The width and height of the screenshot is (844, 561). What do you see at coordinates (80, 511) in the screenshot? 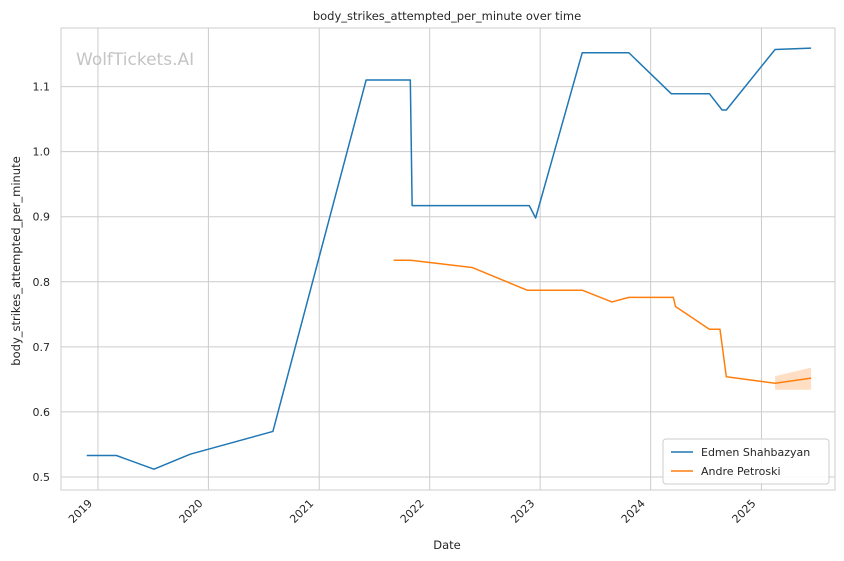
I see `x-tick-label: 2019` at bounding box center [80, 511].